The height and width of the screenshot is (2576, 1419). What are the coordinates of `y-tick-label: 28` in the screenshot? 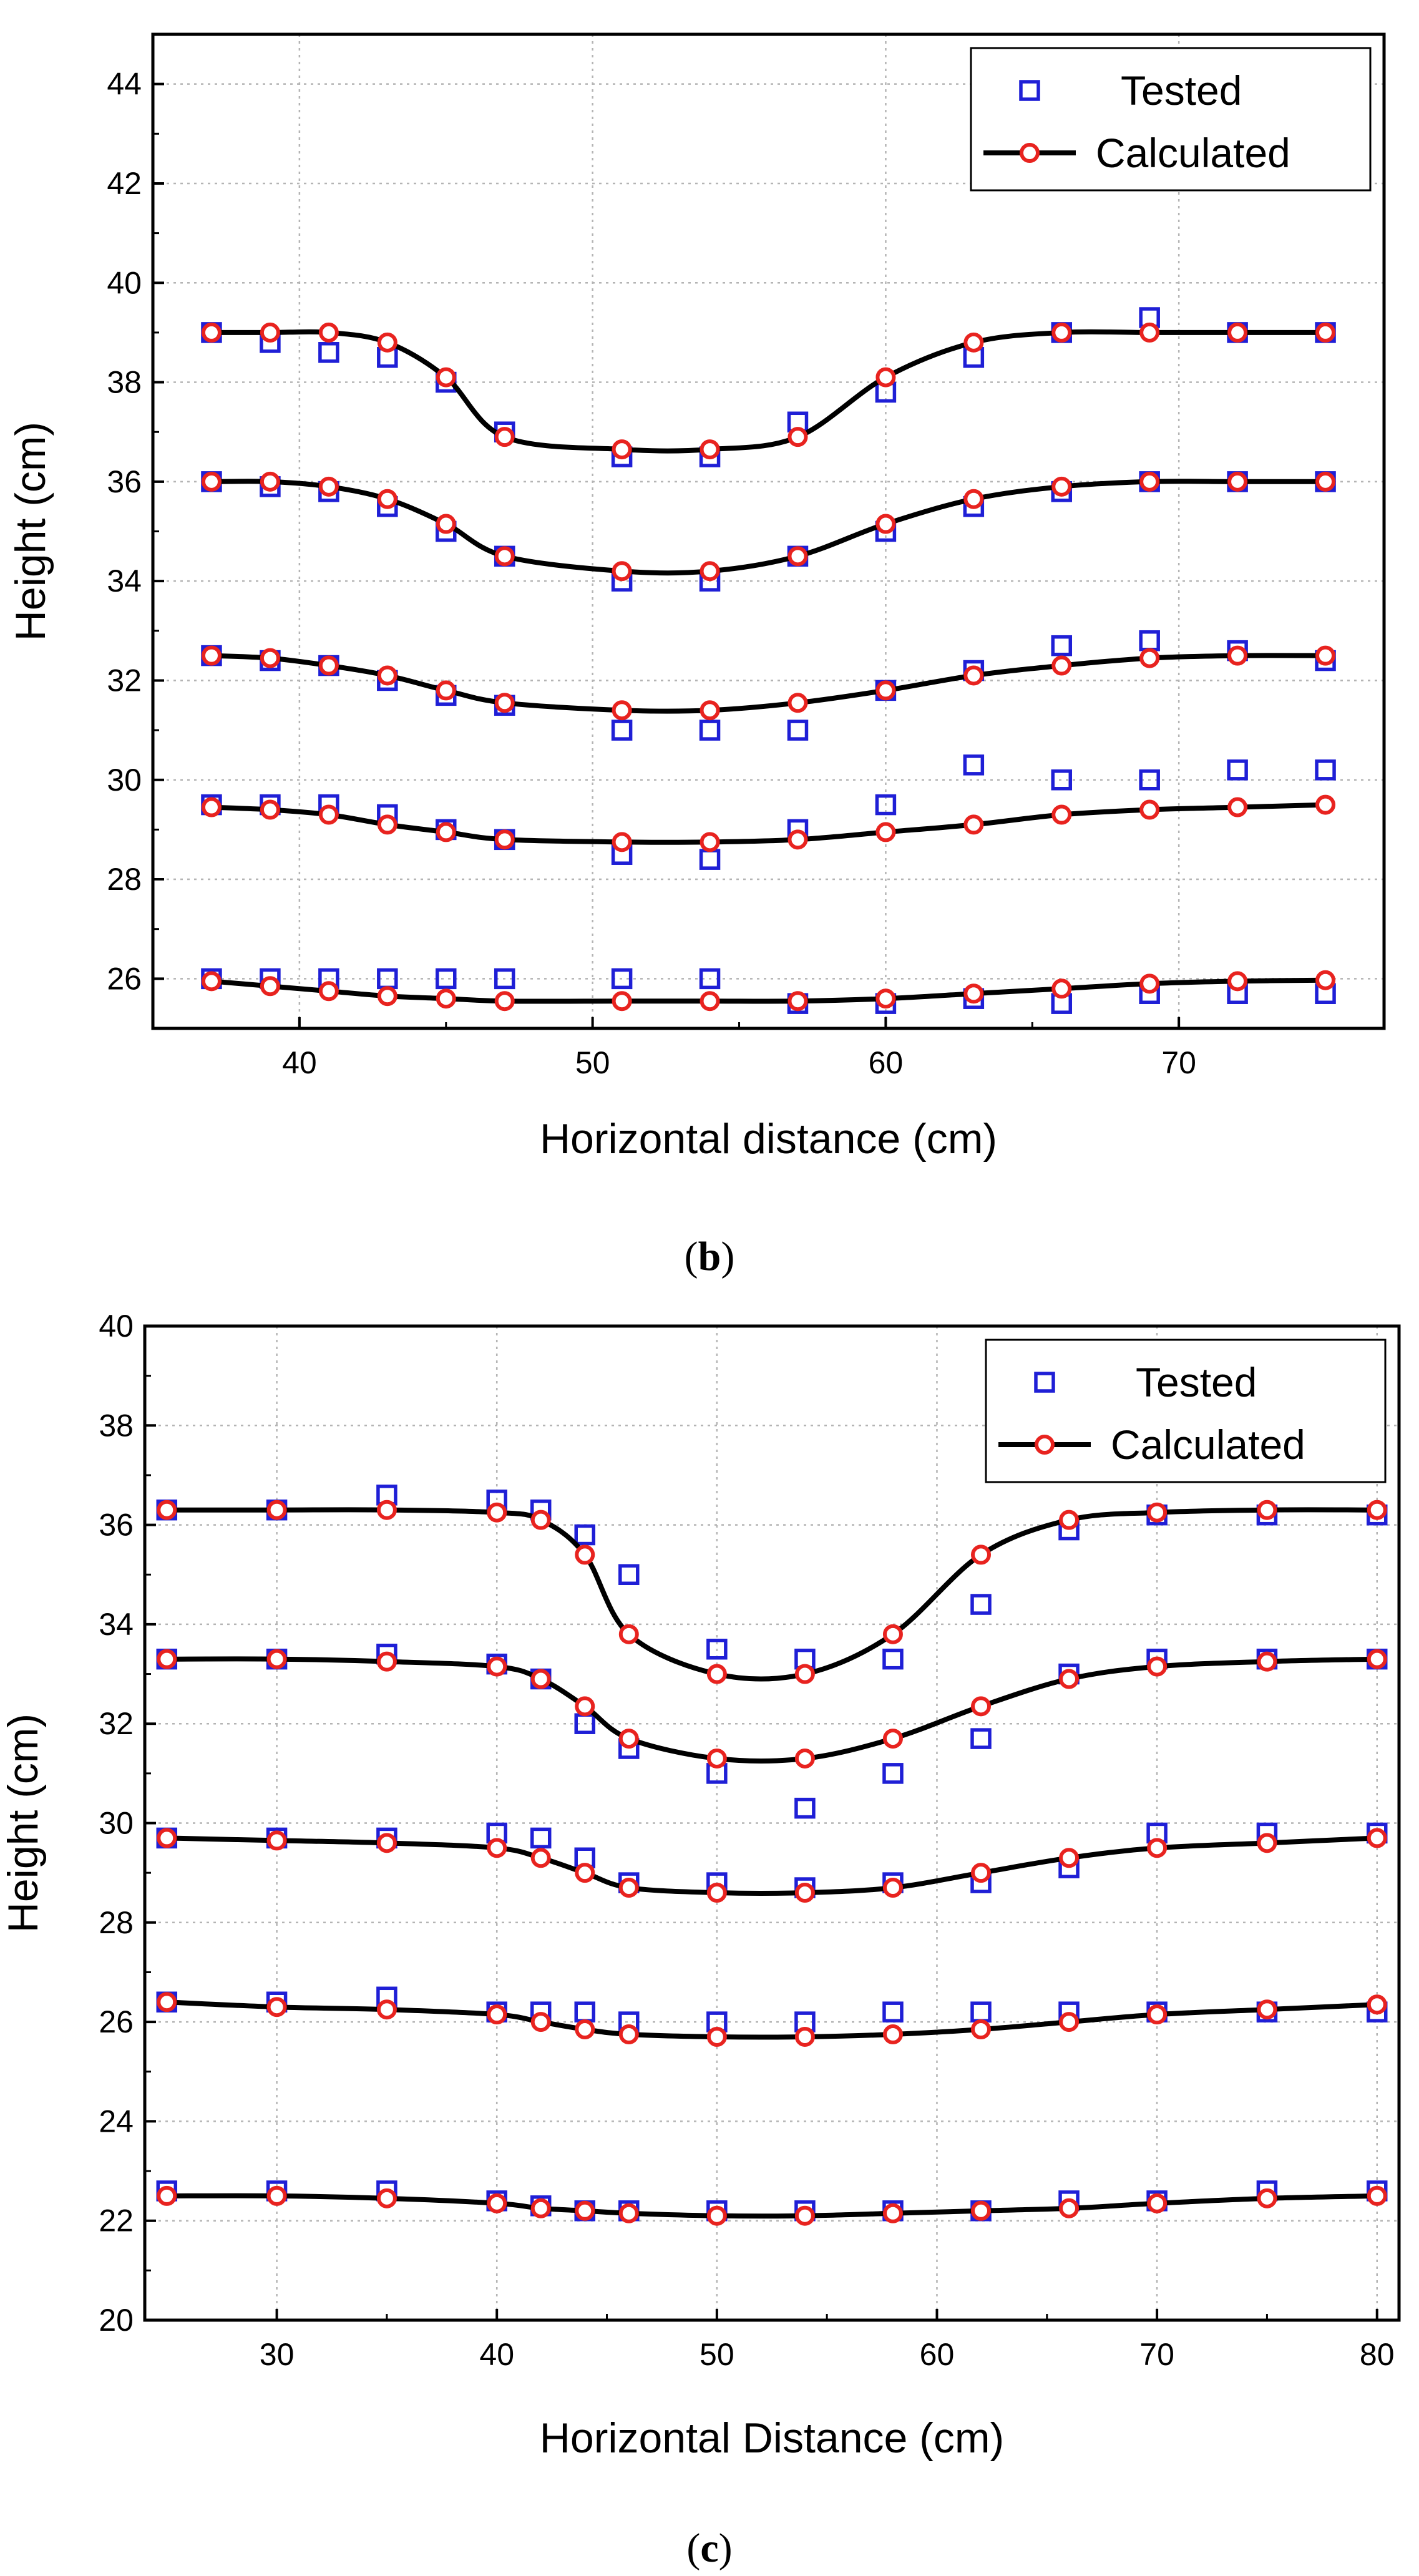 It's located at (124, 879).